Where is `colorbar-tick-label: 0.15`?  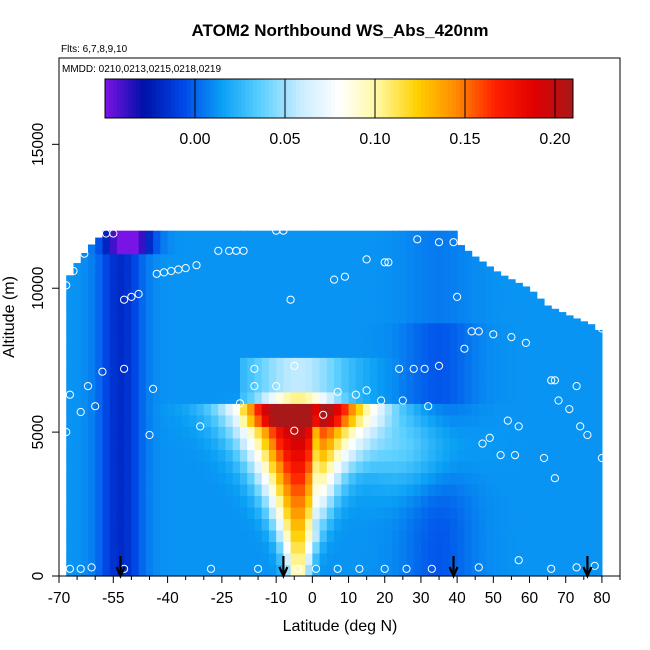 colorbar-tick-label: 0.15 is located at coordinates (464, 139).